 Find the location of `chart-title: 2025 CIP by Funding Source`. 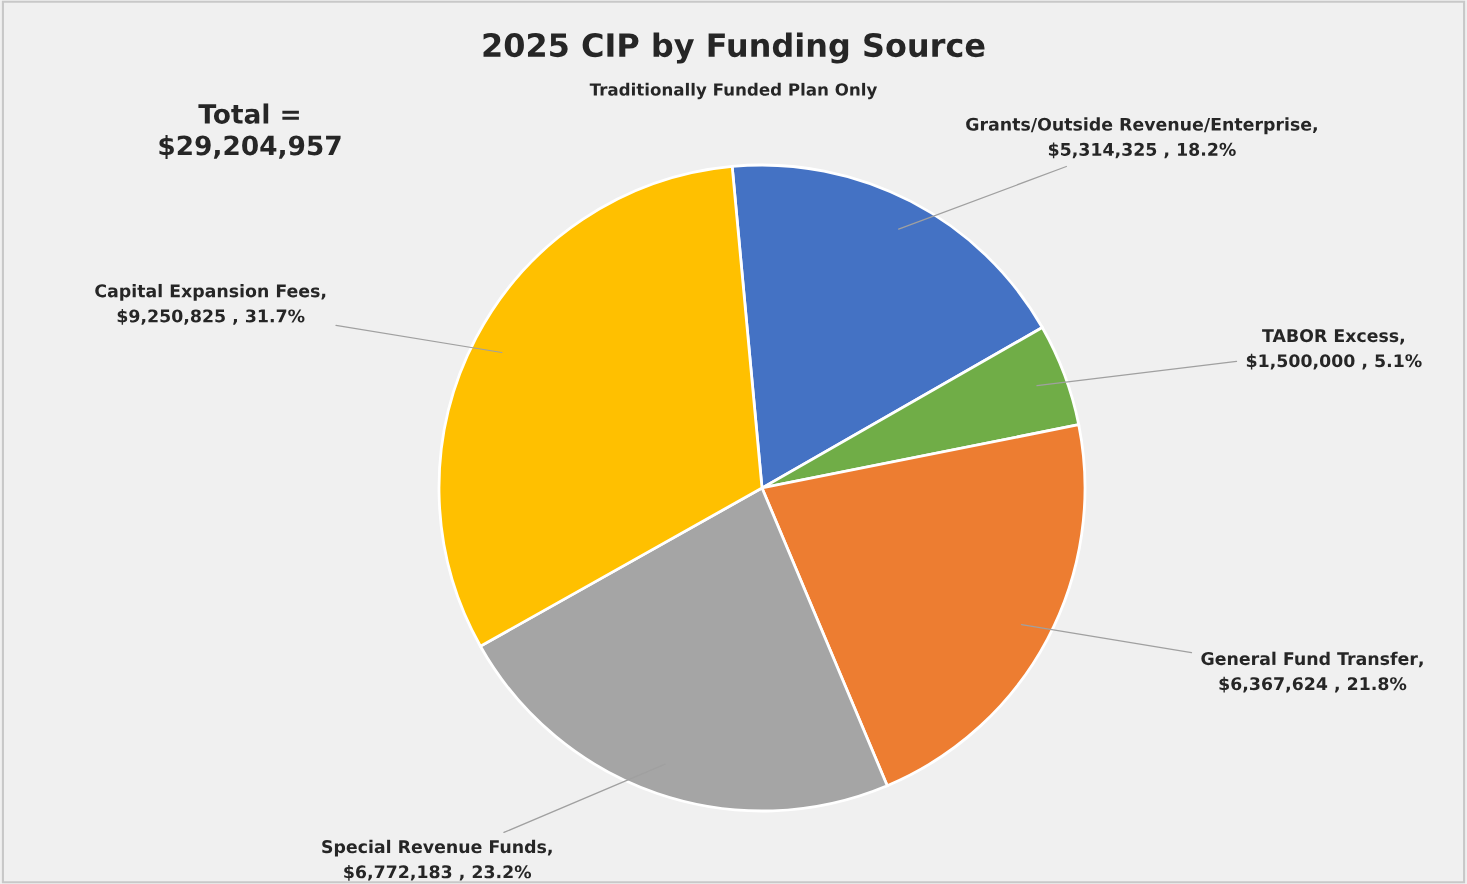

chart-title: 2025 CIP by Funding Source is located at coordinates (734, 48).